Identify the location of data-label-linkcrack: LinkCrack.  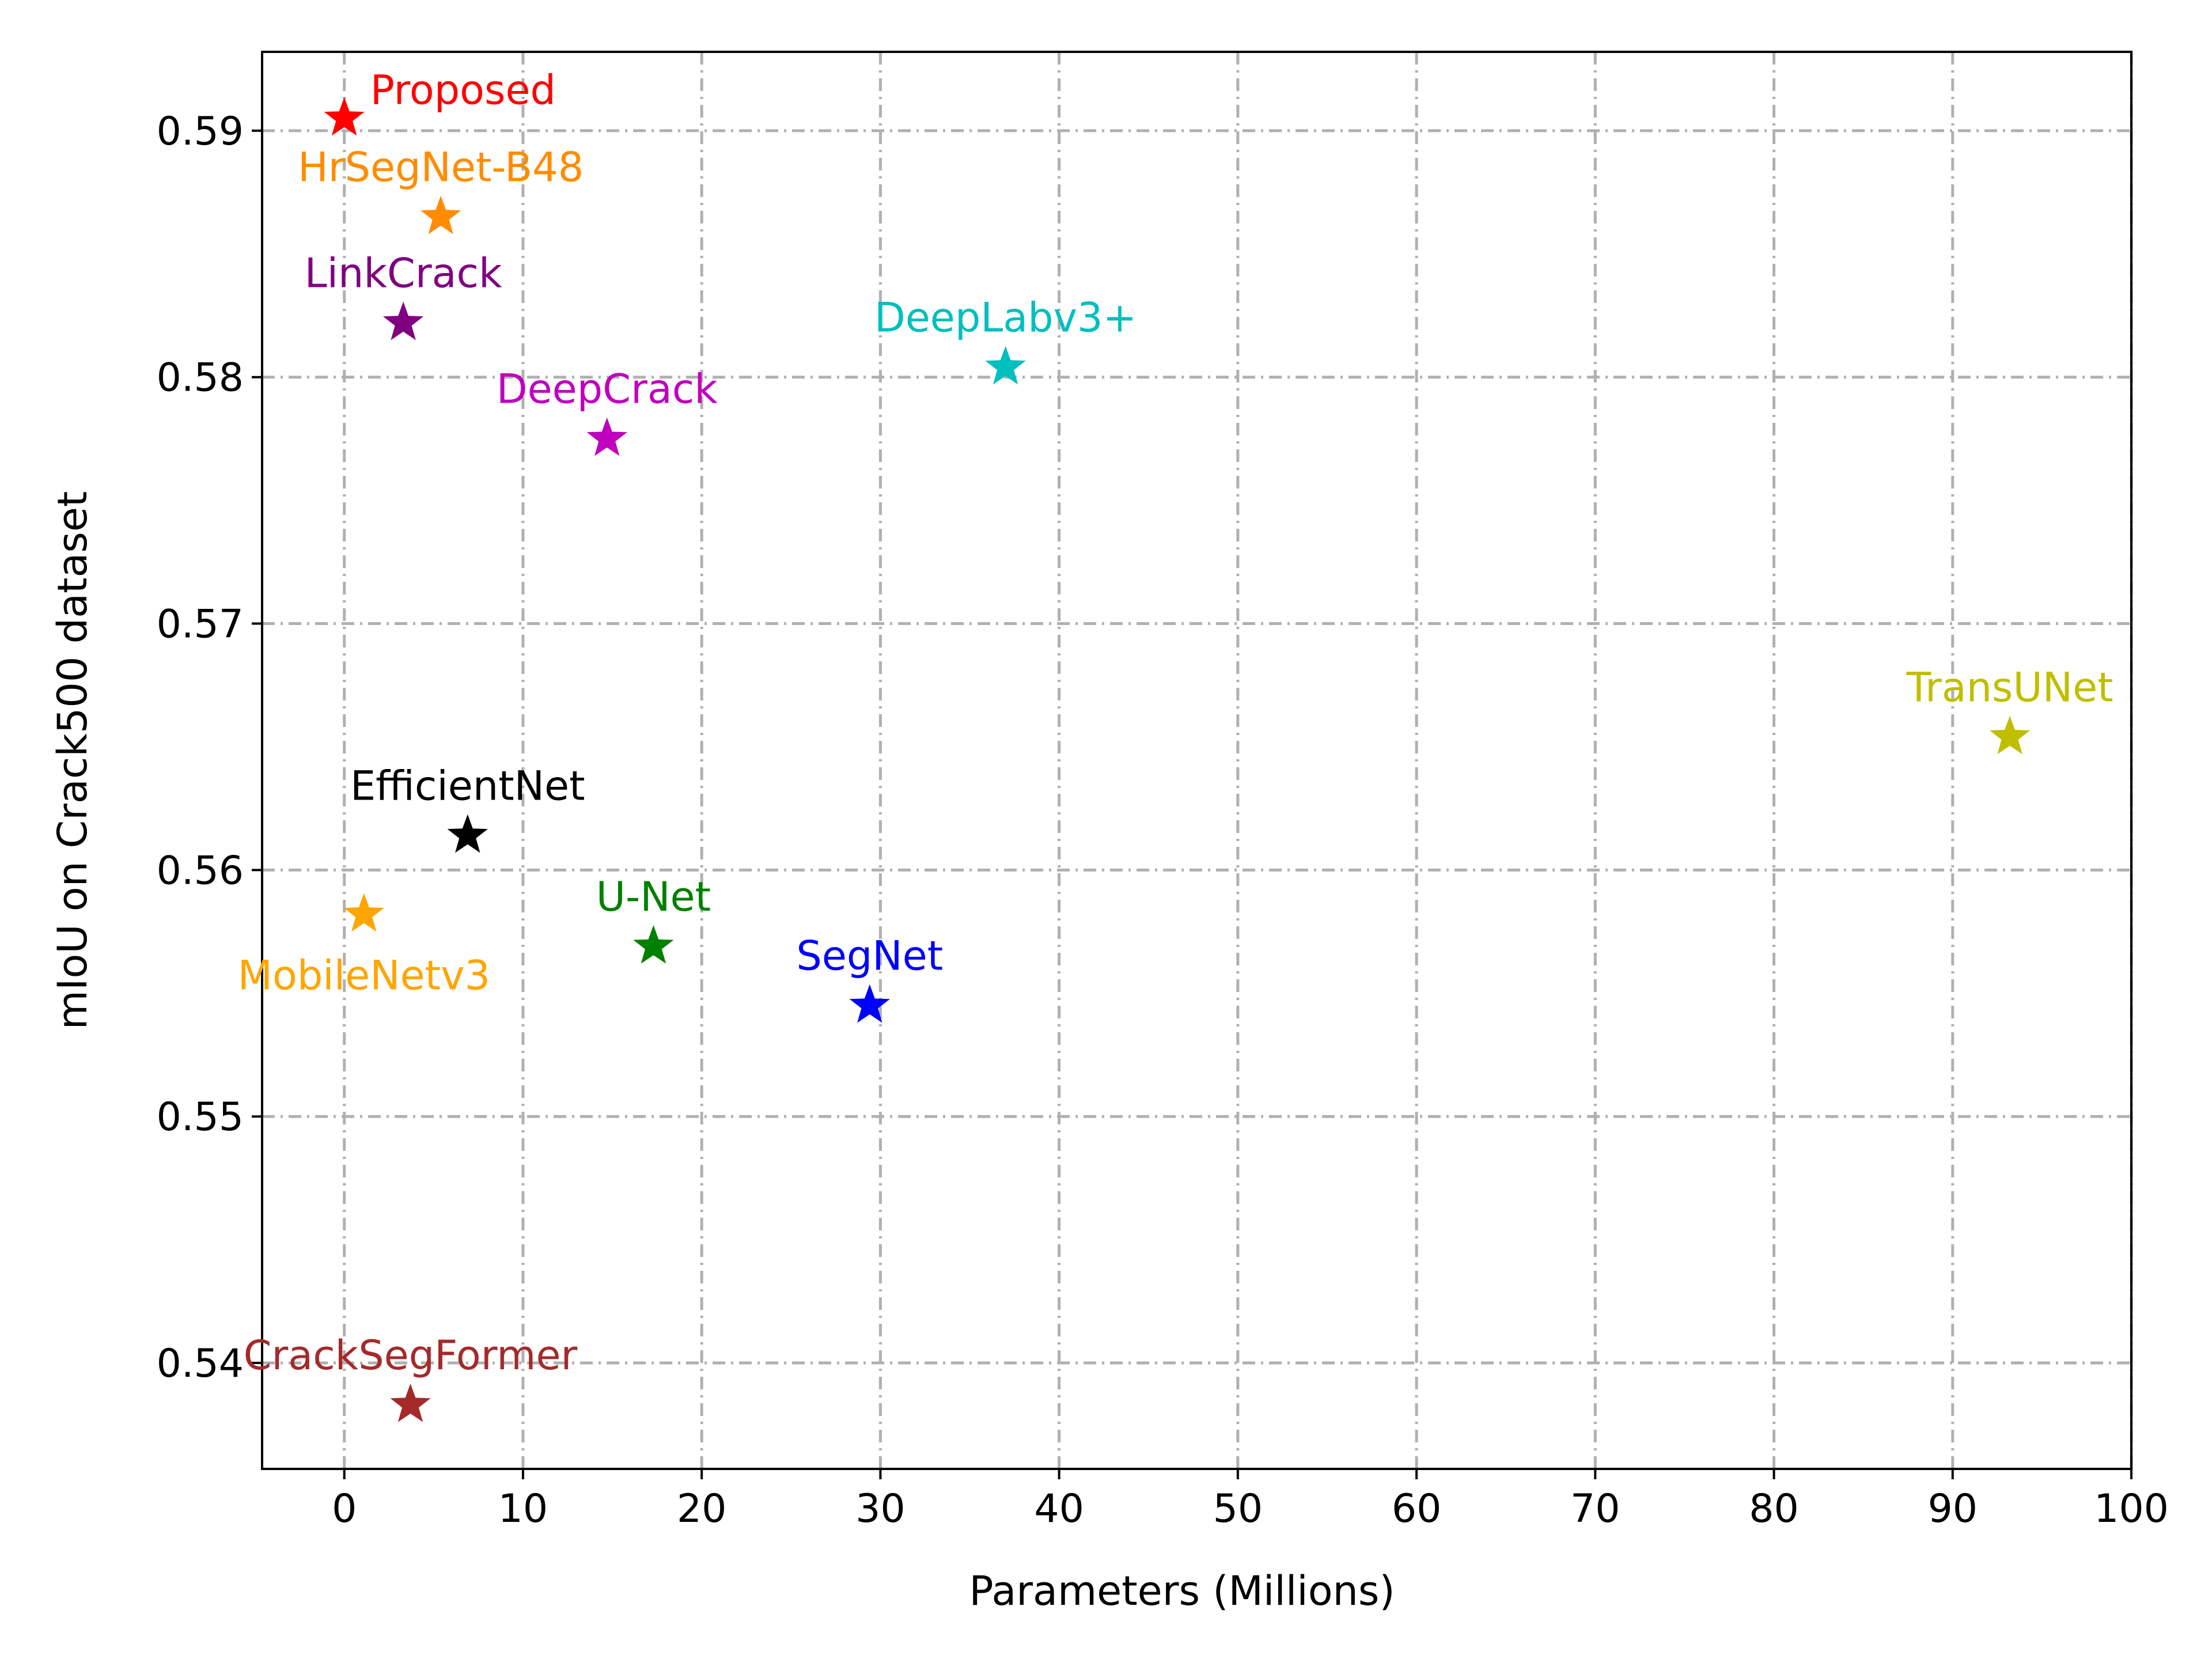
(403, 273).